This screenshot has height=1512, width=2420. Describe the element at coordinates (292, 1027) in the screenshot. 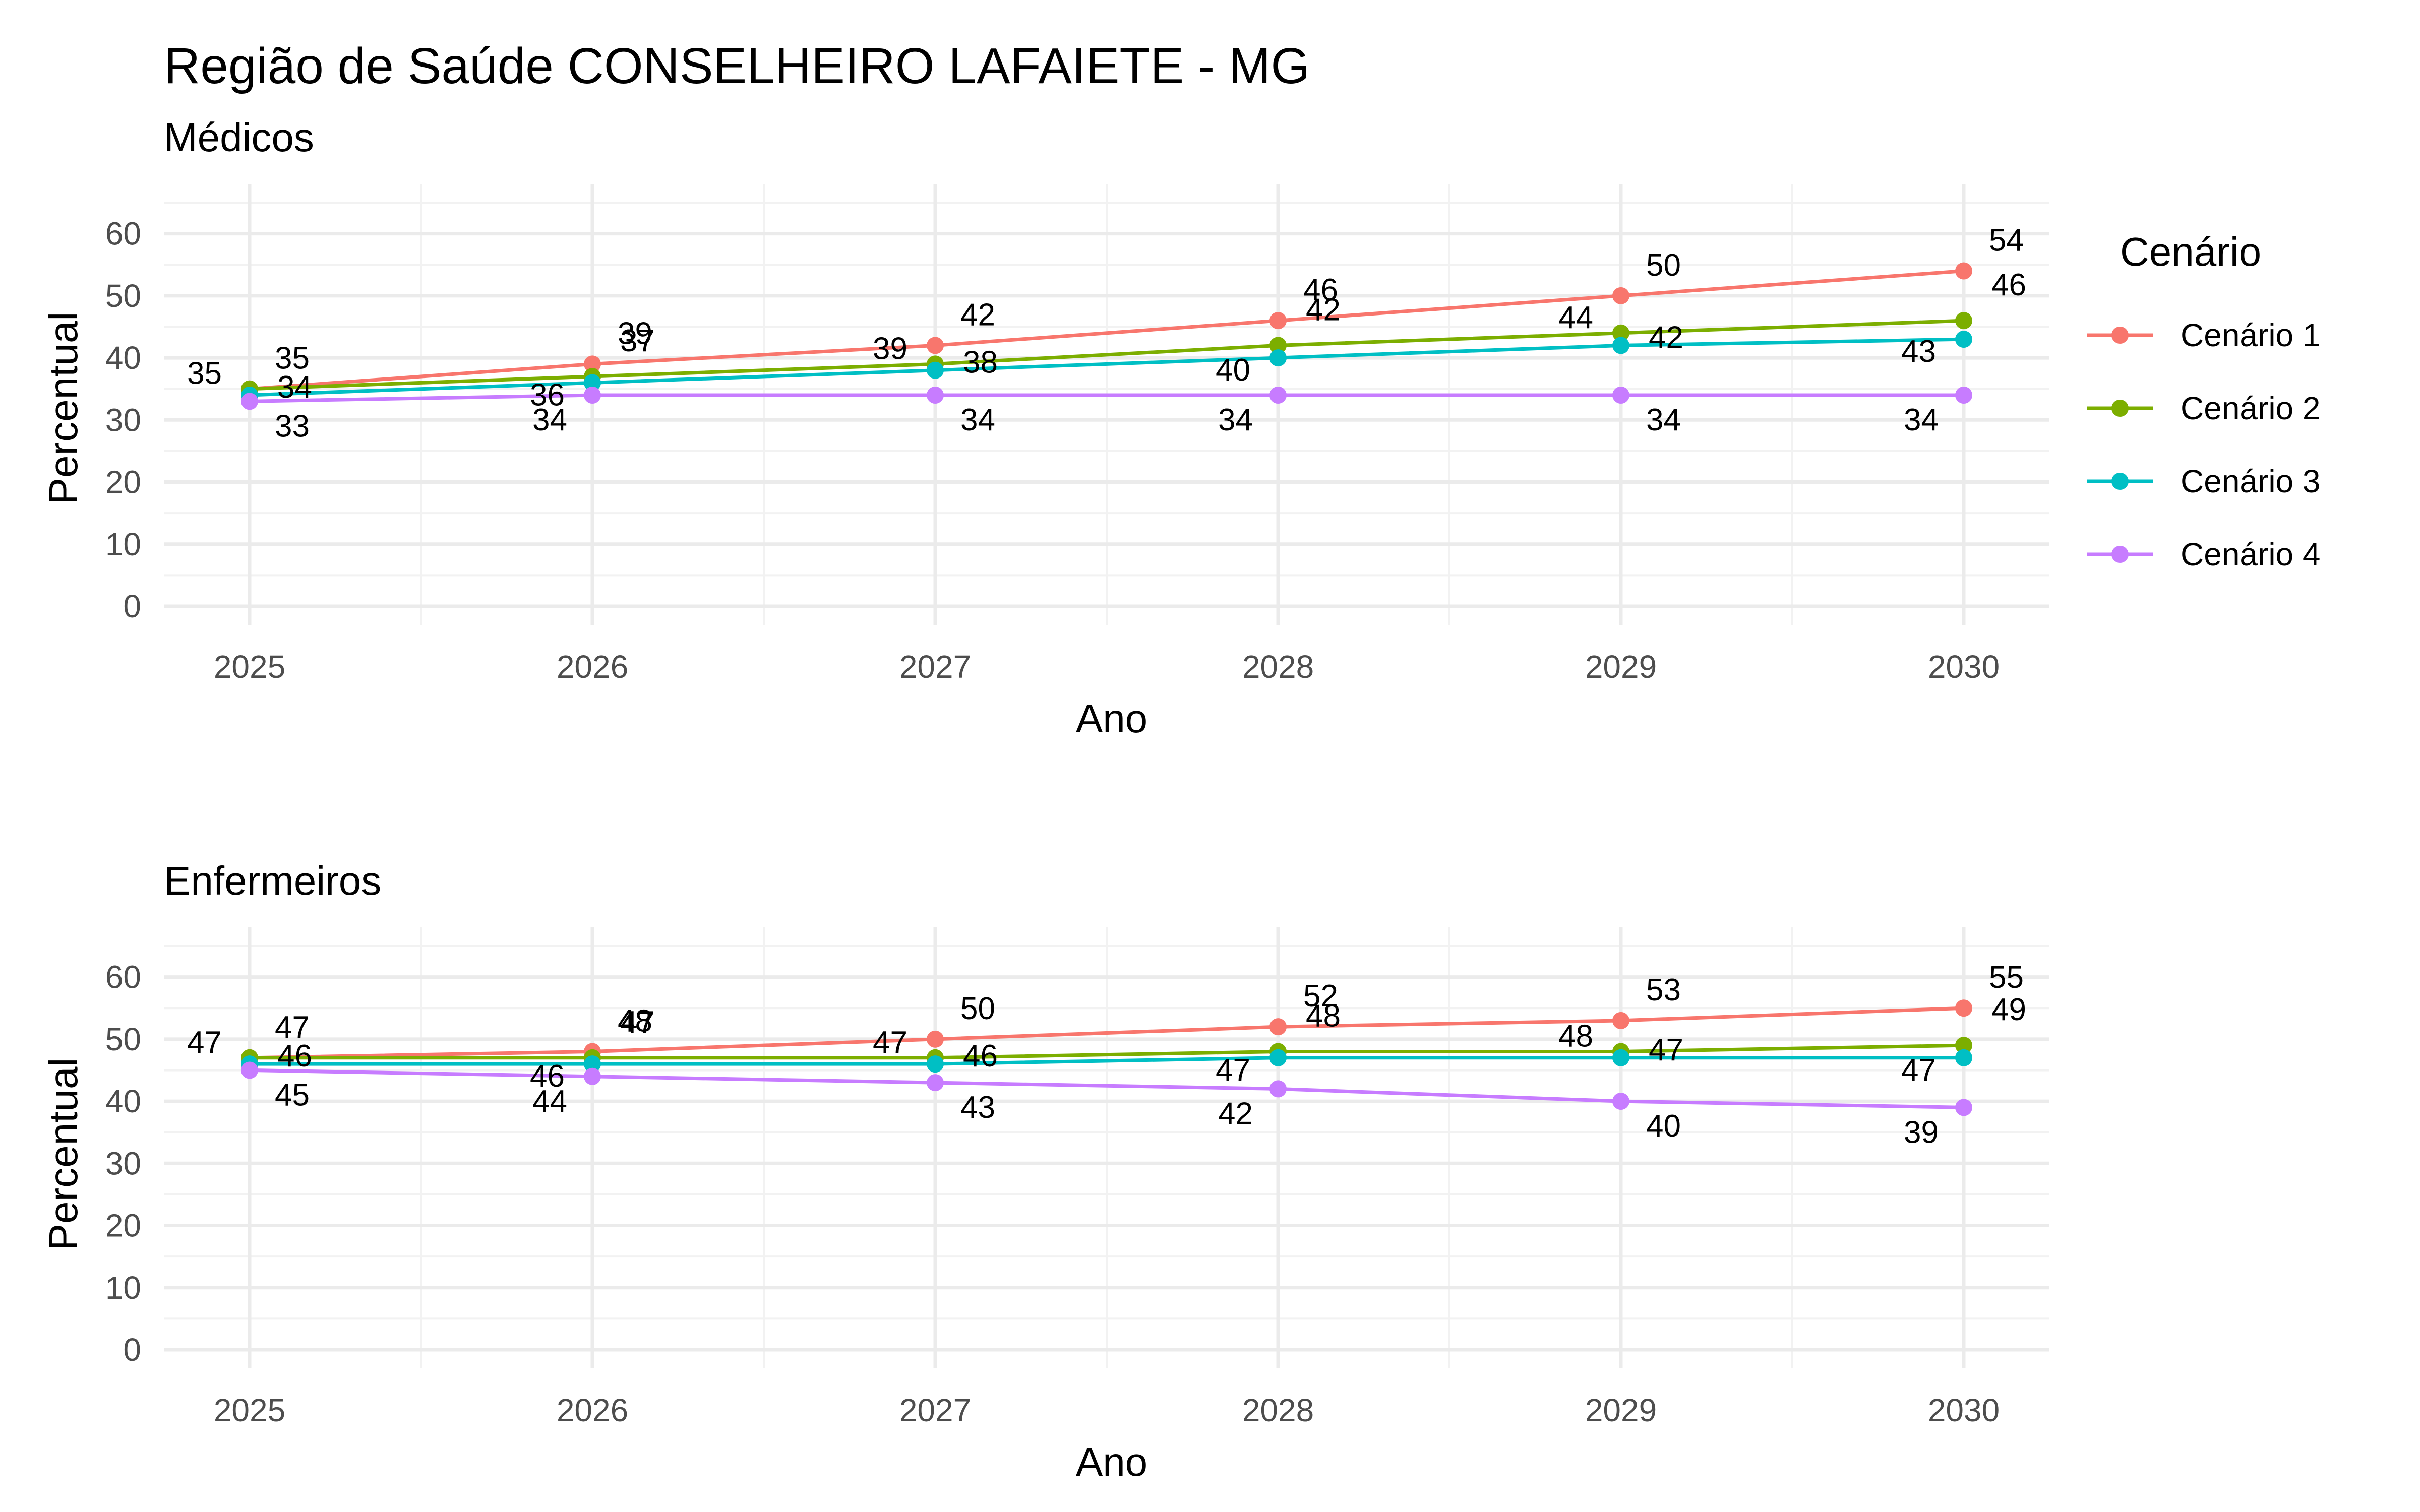

I see `data-label-cenario-1: 47` at that location.